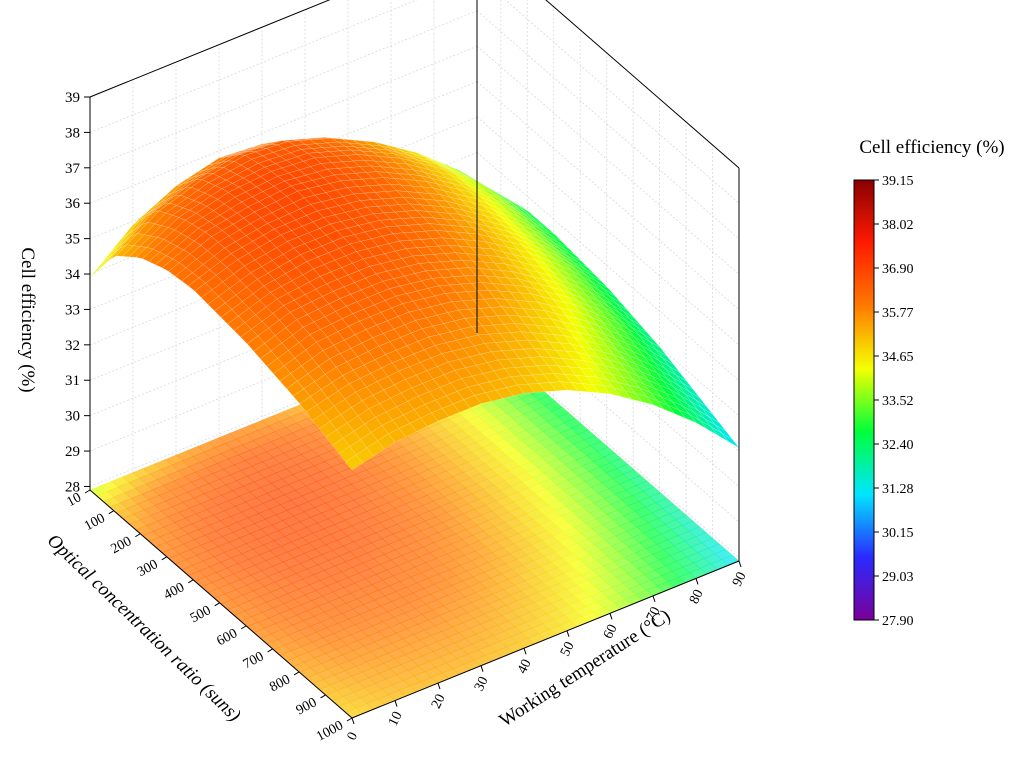  I want to click on colorbar-tick-label: 38.02, so click(898, 225).